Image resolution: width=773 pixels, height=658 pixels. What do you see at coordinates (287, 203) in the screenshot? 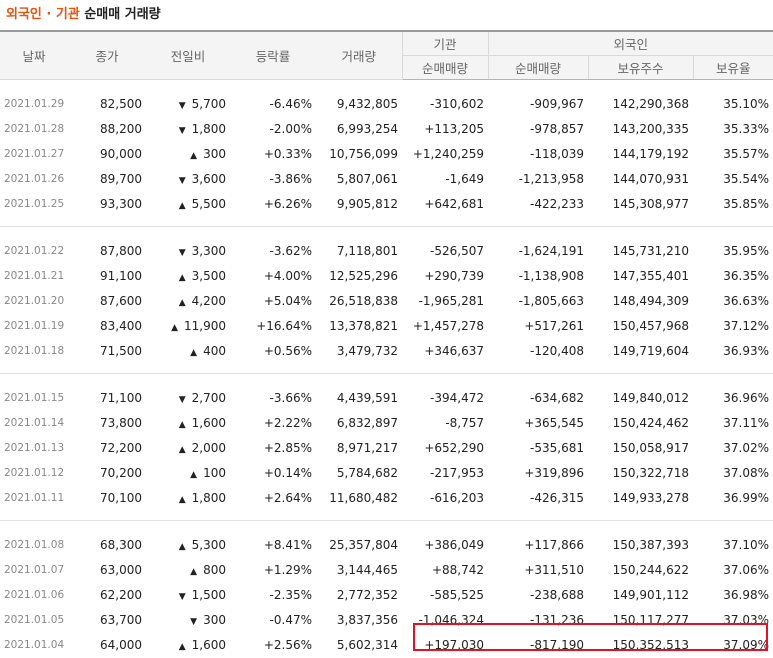
I see `rate-cell: +6.26%` at bounding box center [287, 203].